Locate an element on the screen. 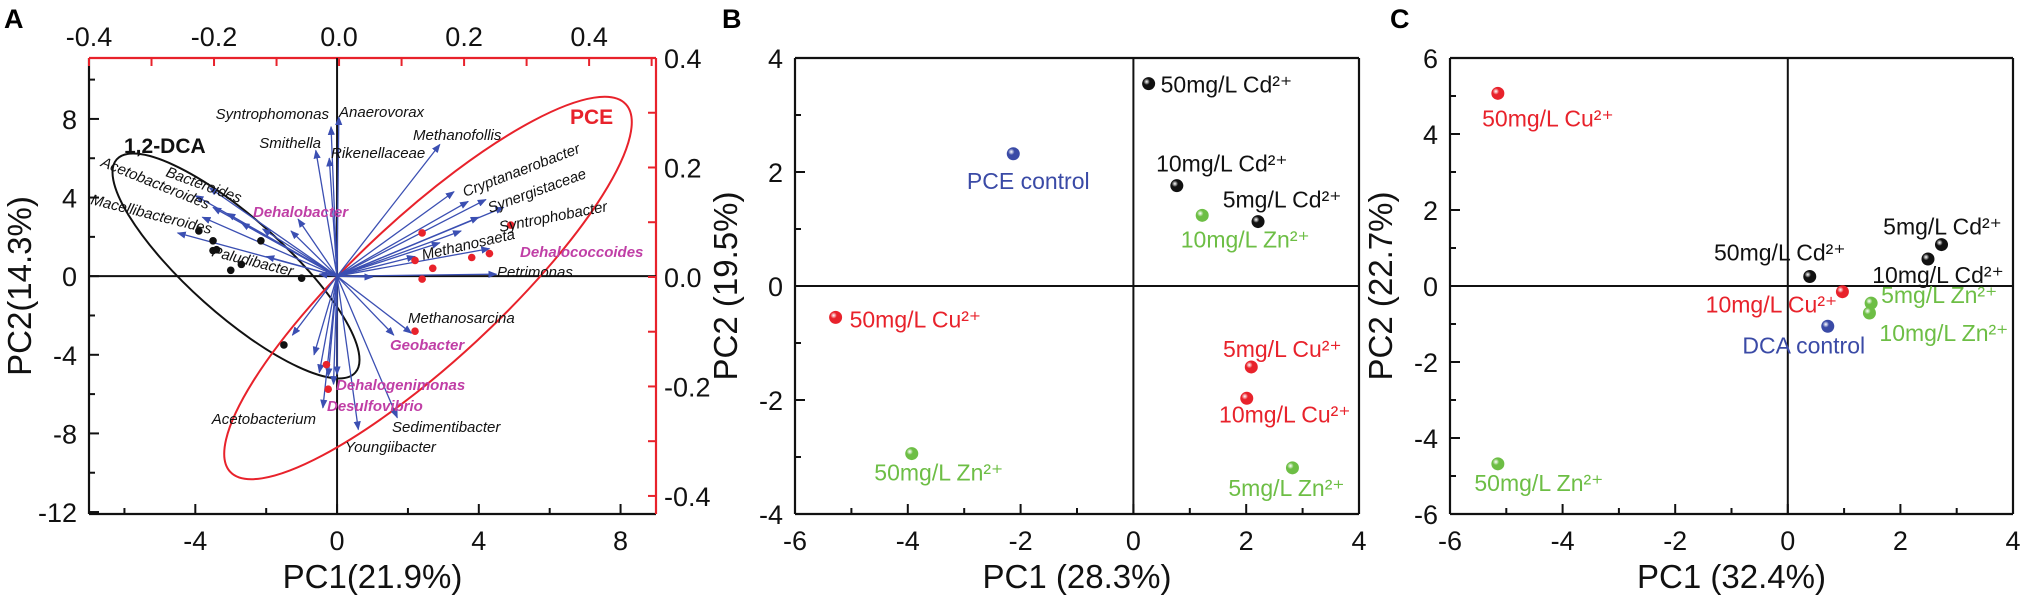 This screenshot has height=596, width=2022. right-tick-label: 0.2 is located at coordinates (683, 168).